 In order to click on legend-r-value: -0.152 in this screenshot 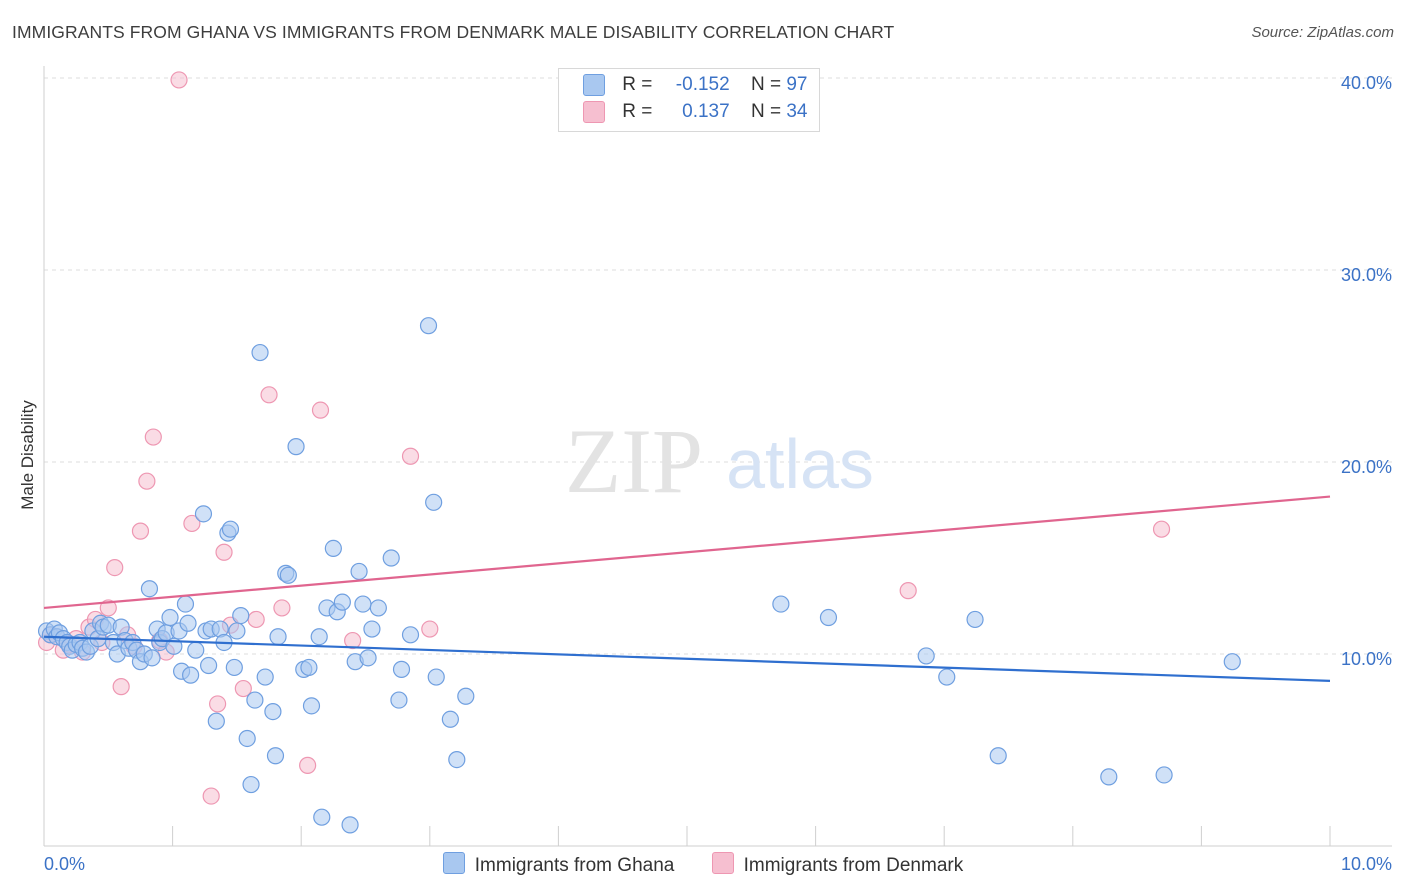, I will do `click(702, 85)`.